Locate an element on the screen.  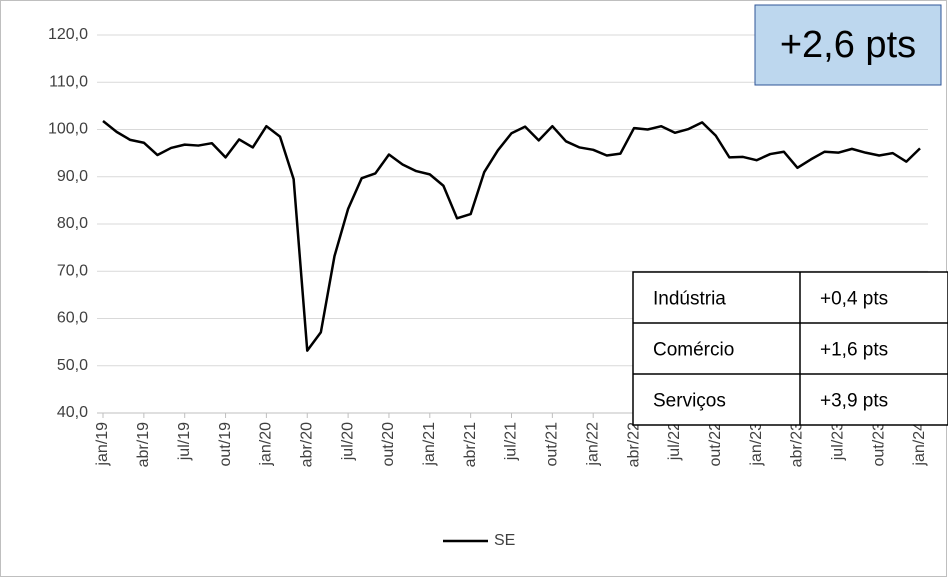
x-tick-label: jan/24 is located at coordinates (919, 444).